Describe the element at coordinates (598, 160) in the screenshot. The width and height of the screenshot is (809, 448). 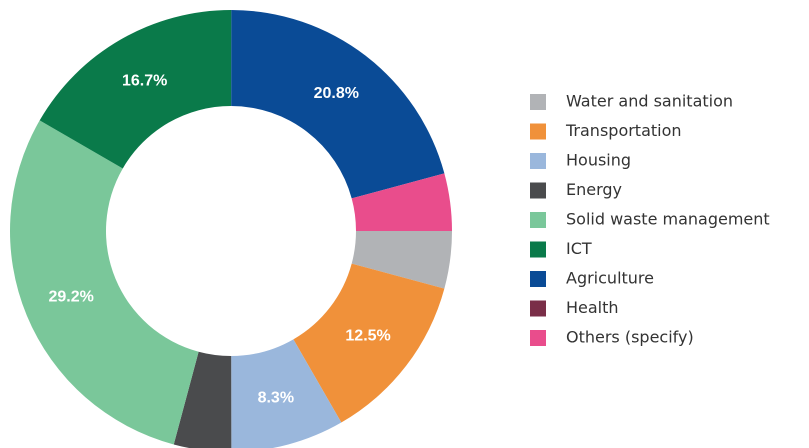
I see `legend-label: Housing` at that location.